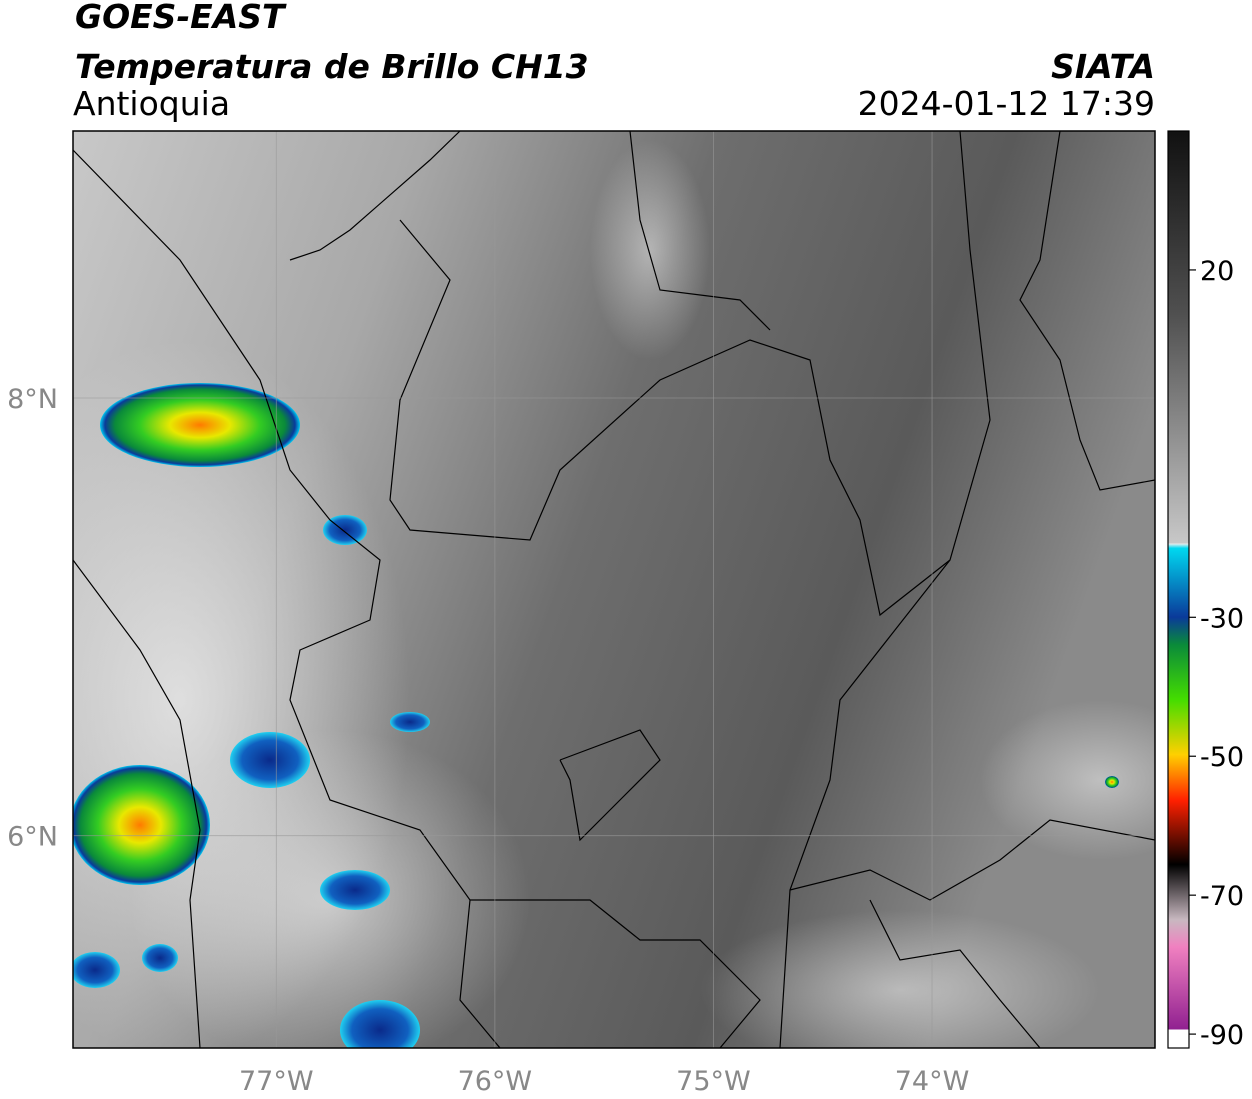  I want to click on datetime-label: 2024-01-12 17:39, so click(1006, 103).